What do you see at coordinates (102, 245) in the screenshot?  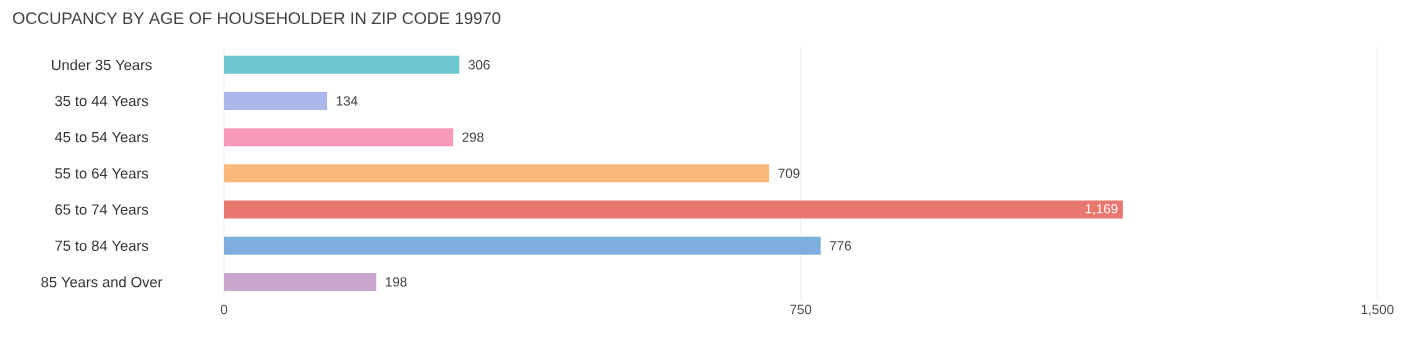 I see `y-tick-label: 75 to 84 Years` at bounding box center [102, 245].